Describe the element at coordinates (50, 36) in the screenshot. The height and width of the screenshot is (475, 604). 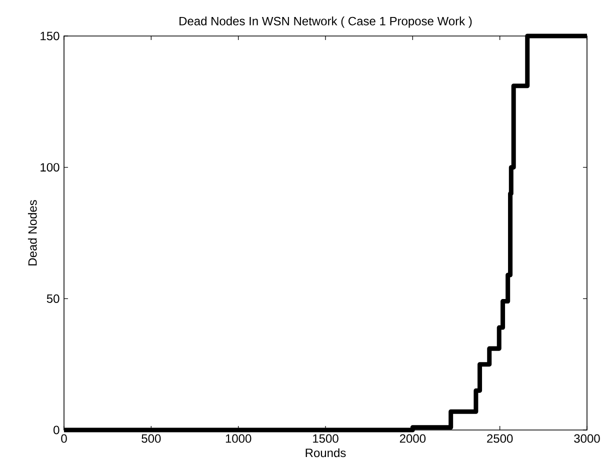
I see `y-tick-label: 150` at that location.